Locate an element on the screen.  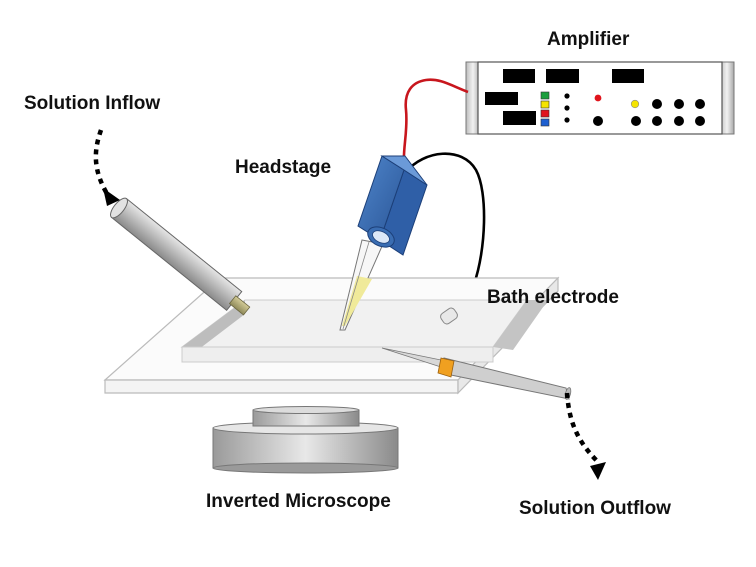
outflow-arrowhead is located at coordinates (598, 471).